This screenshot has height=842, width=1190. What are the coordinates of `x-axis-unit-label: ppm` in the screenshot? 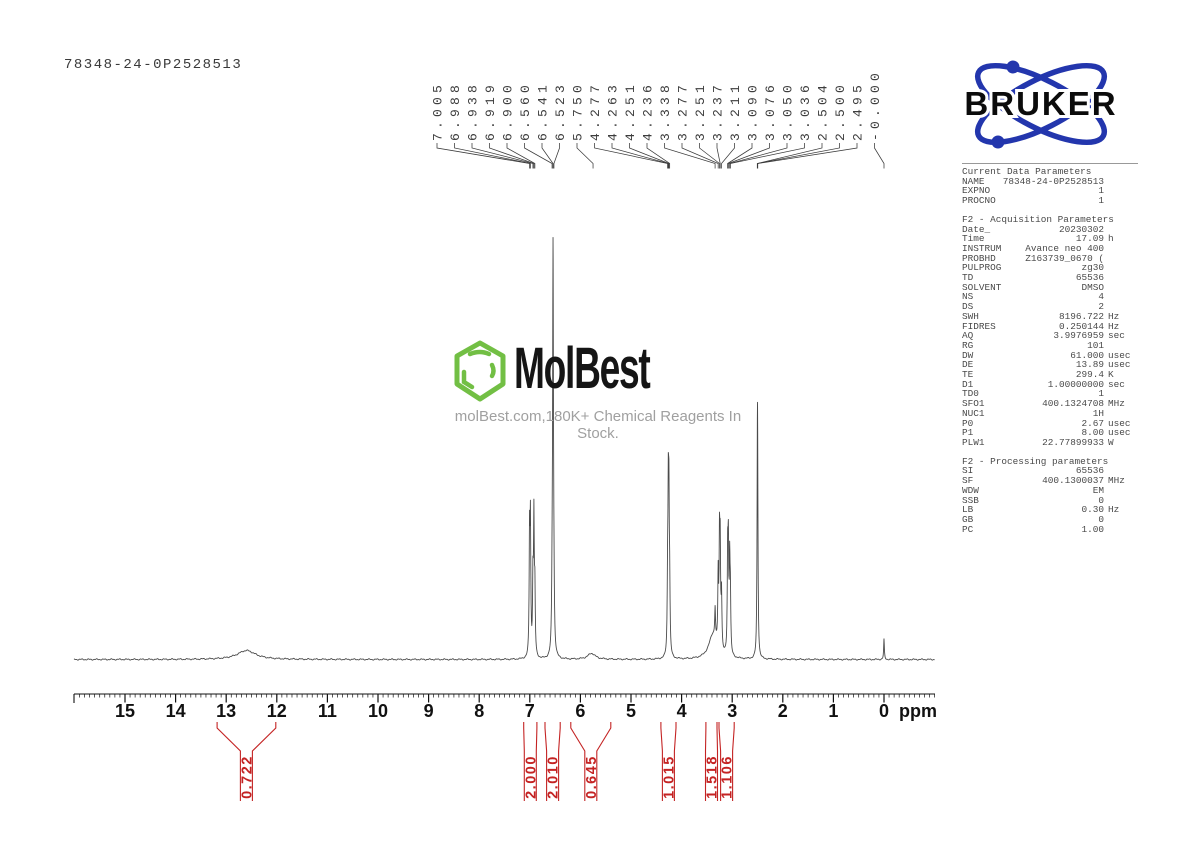 It's located at (918, 711).